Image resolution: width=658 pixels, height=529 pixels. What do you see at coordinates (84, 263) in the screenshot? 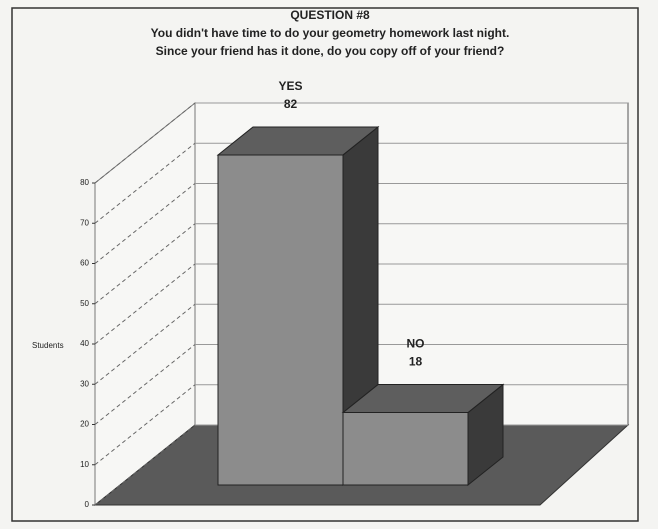
I see `y-tick-label: 60` at bounding box center [84, 263].